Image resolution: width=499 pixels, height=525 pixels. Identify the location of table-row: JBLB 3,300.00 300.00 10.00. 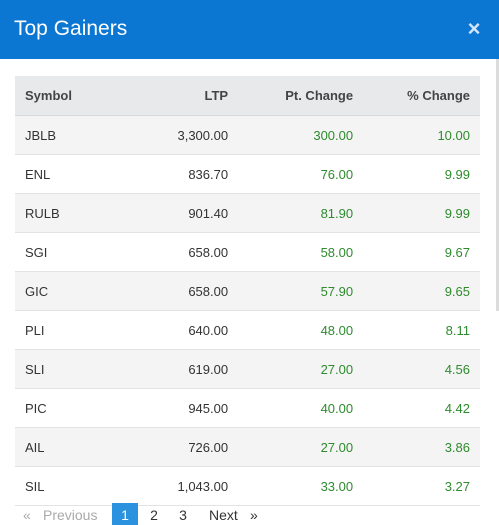
(247, 135).